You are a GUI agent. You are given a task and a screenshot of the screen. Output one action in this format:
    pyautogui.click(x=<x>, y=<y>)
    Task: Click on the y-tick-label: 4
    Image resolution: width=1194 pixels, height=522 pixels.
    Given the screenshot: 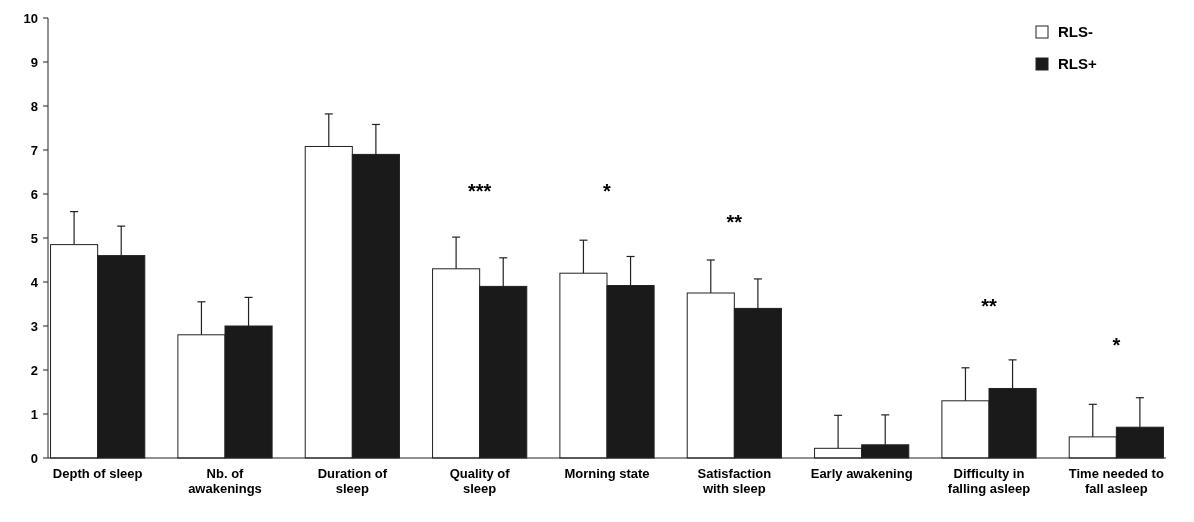 What is the action you would take?
    pyautogui.click(x=34, y=282)
    